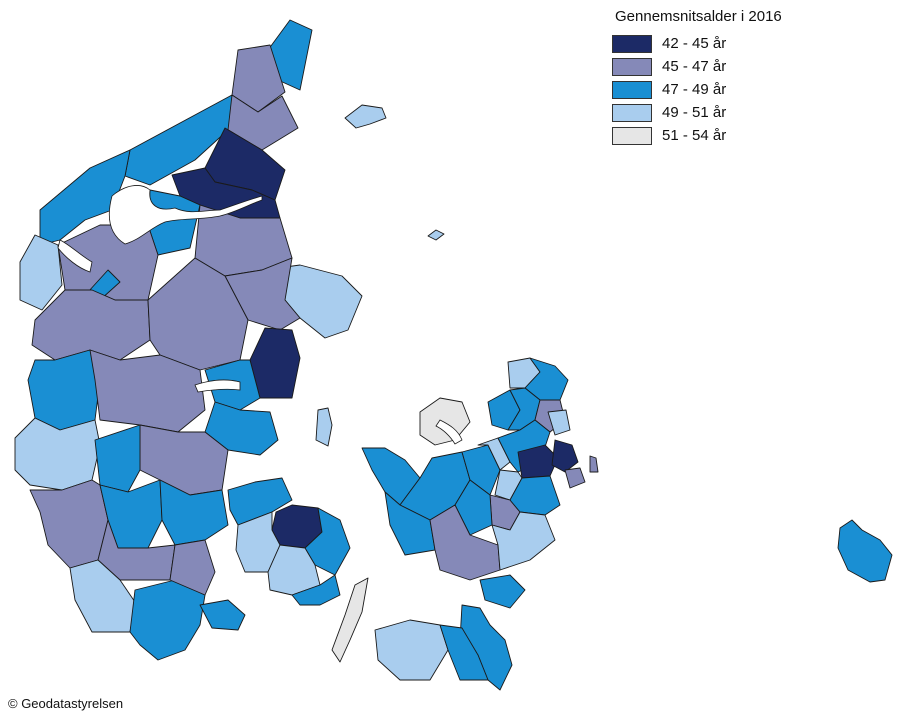 The image size is (900, 715). I want to click on zealand, so click(480, 524).